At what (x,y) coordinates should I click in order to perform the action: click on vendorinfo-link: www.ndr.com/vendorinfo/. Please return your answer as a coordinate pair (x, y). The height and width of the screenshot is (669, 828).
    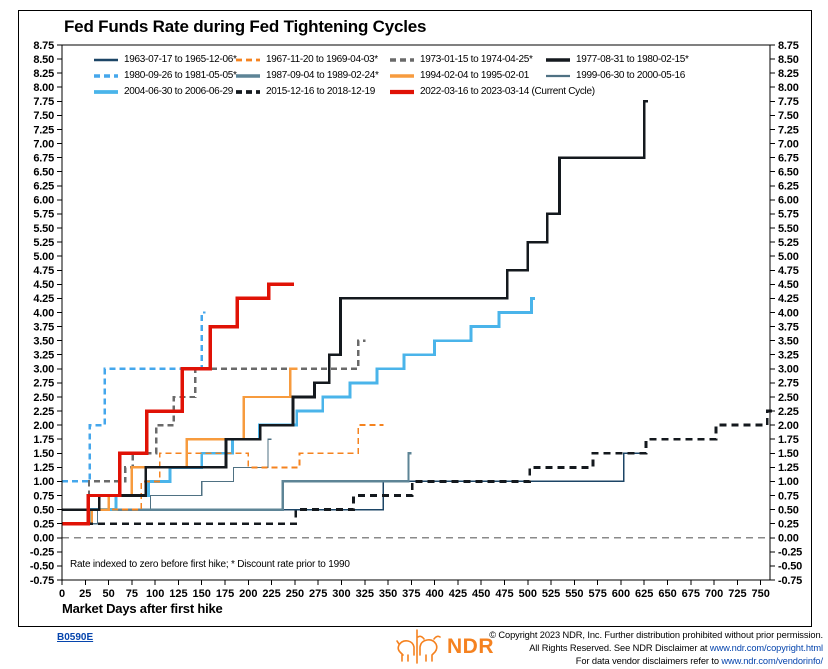
    Looking at the image, I should click on (772, 661).